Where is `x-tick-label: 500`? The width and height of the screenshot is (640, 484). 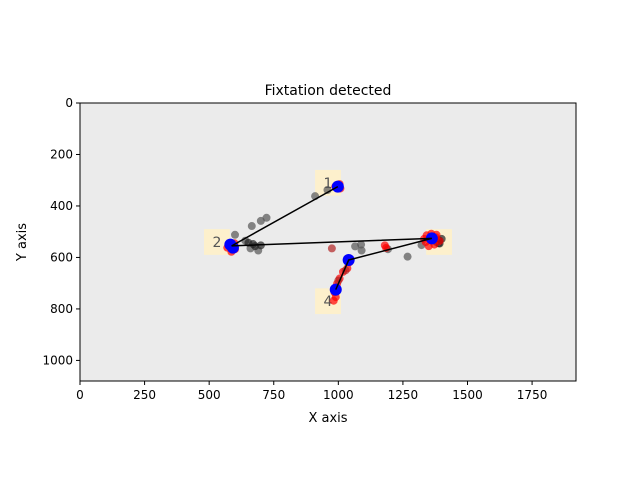 x-tick-label: 500 is located at coordinates (209, 395).